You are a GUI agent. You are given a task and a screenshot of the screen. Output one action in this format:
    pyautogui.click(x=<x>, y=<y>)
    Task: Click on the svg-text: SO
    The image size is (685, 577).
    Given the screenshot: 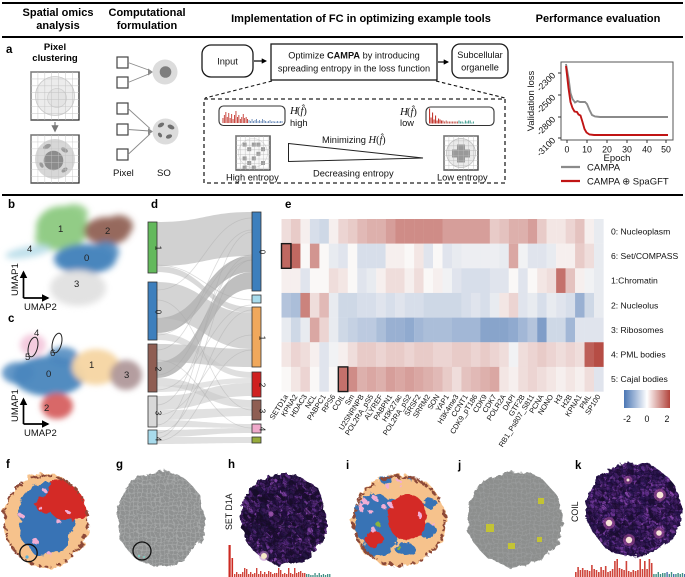 What is the action you would take?
    pyautogui.click(x=164, y=173)
    